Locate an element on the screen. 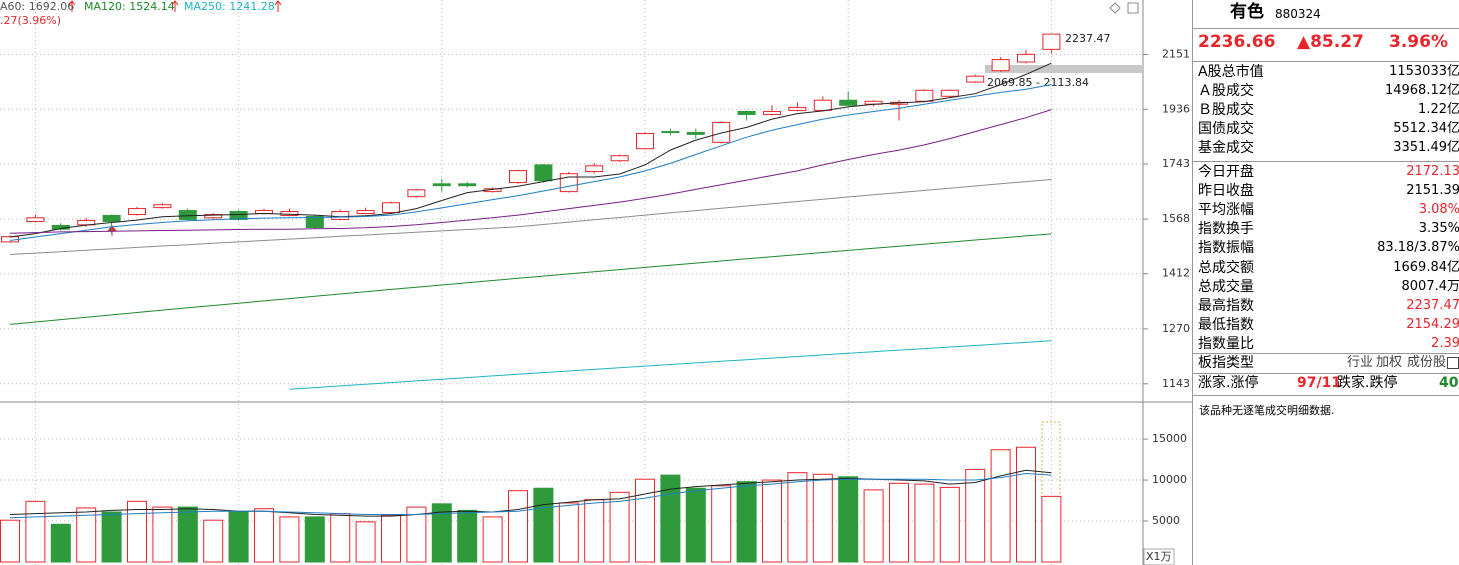  row-label: Ｂ股成交 is located at coordinates (1226, 110).